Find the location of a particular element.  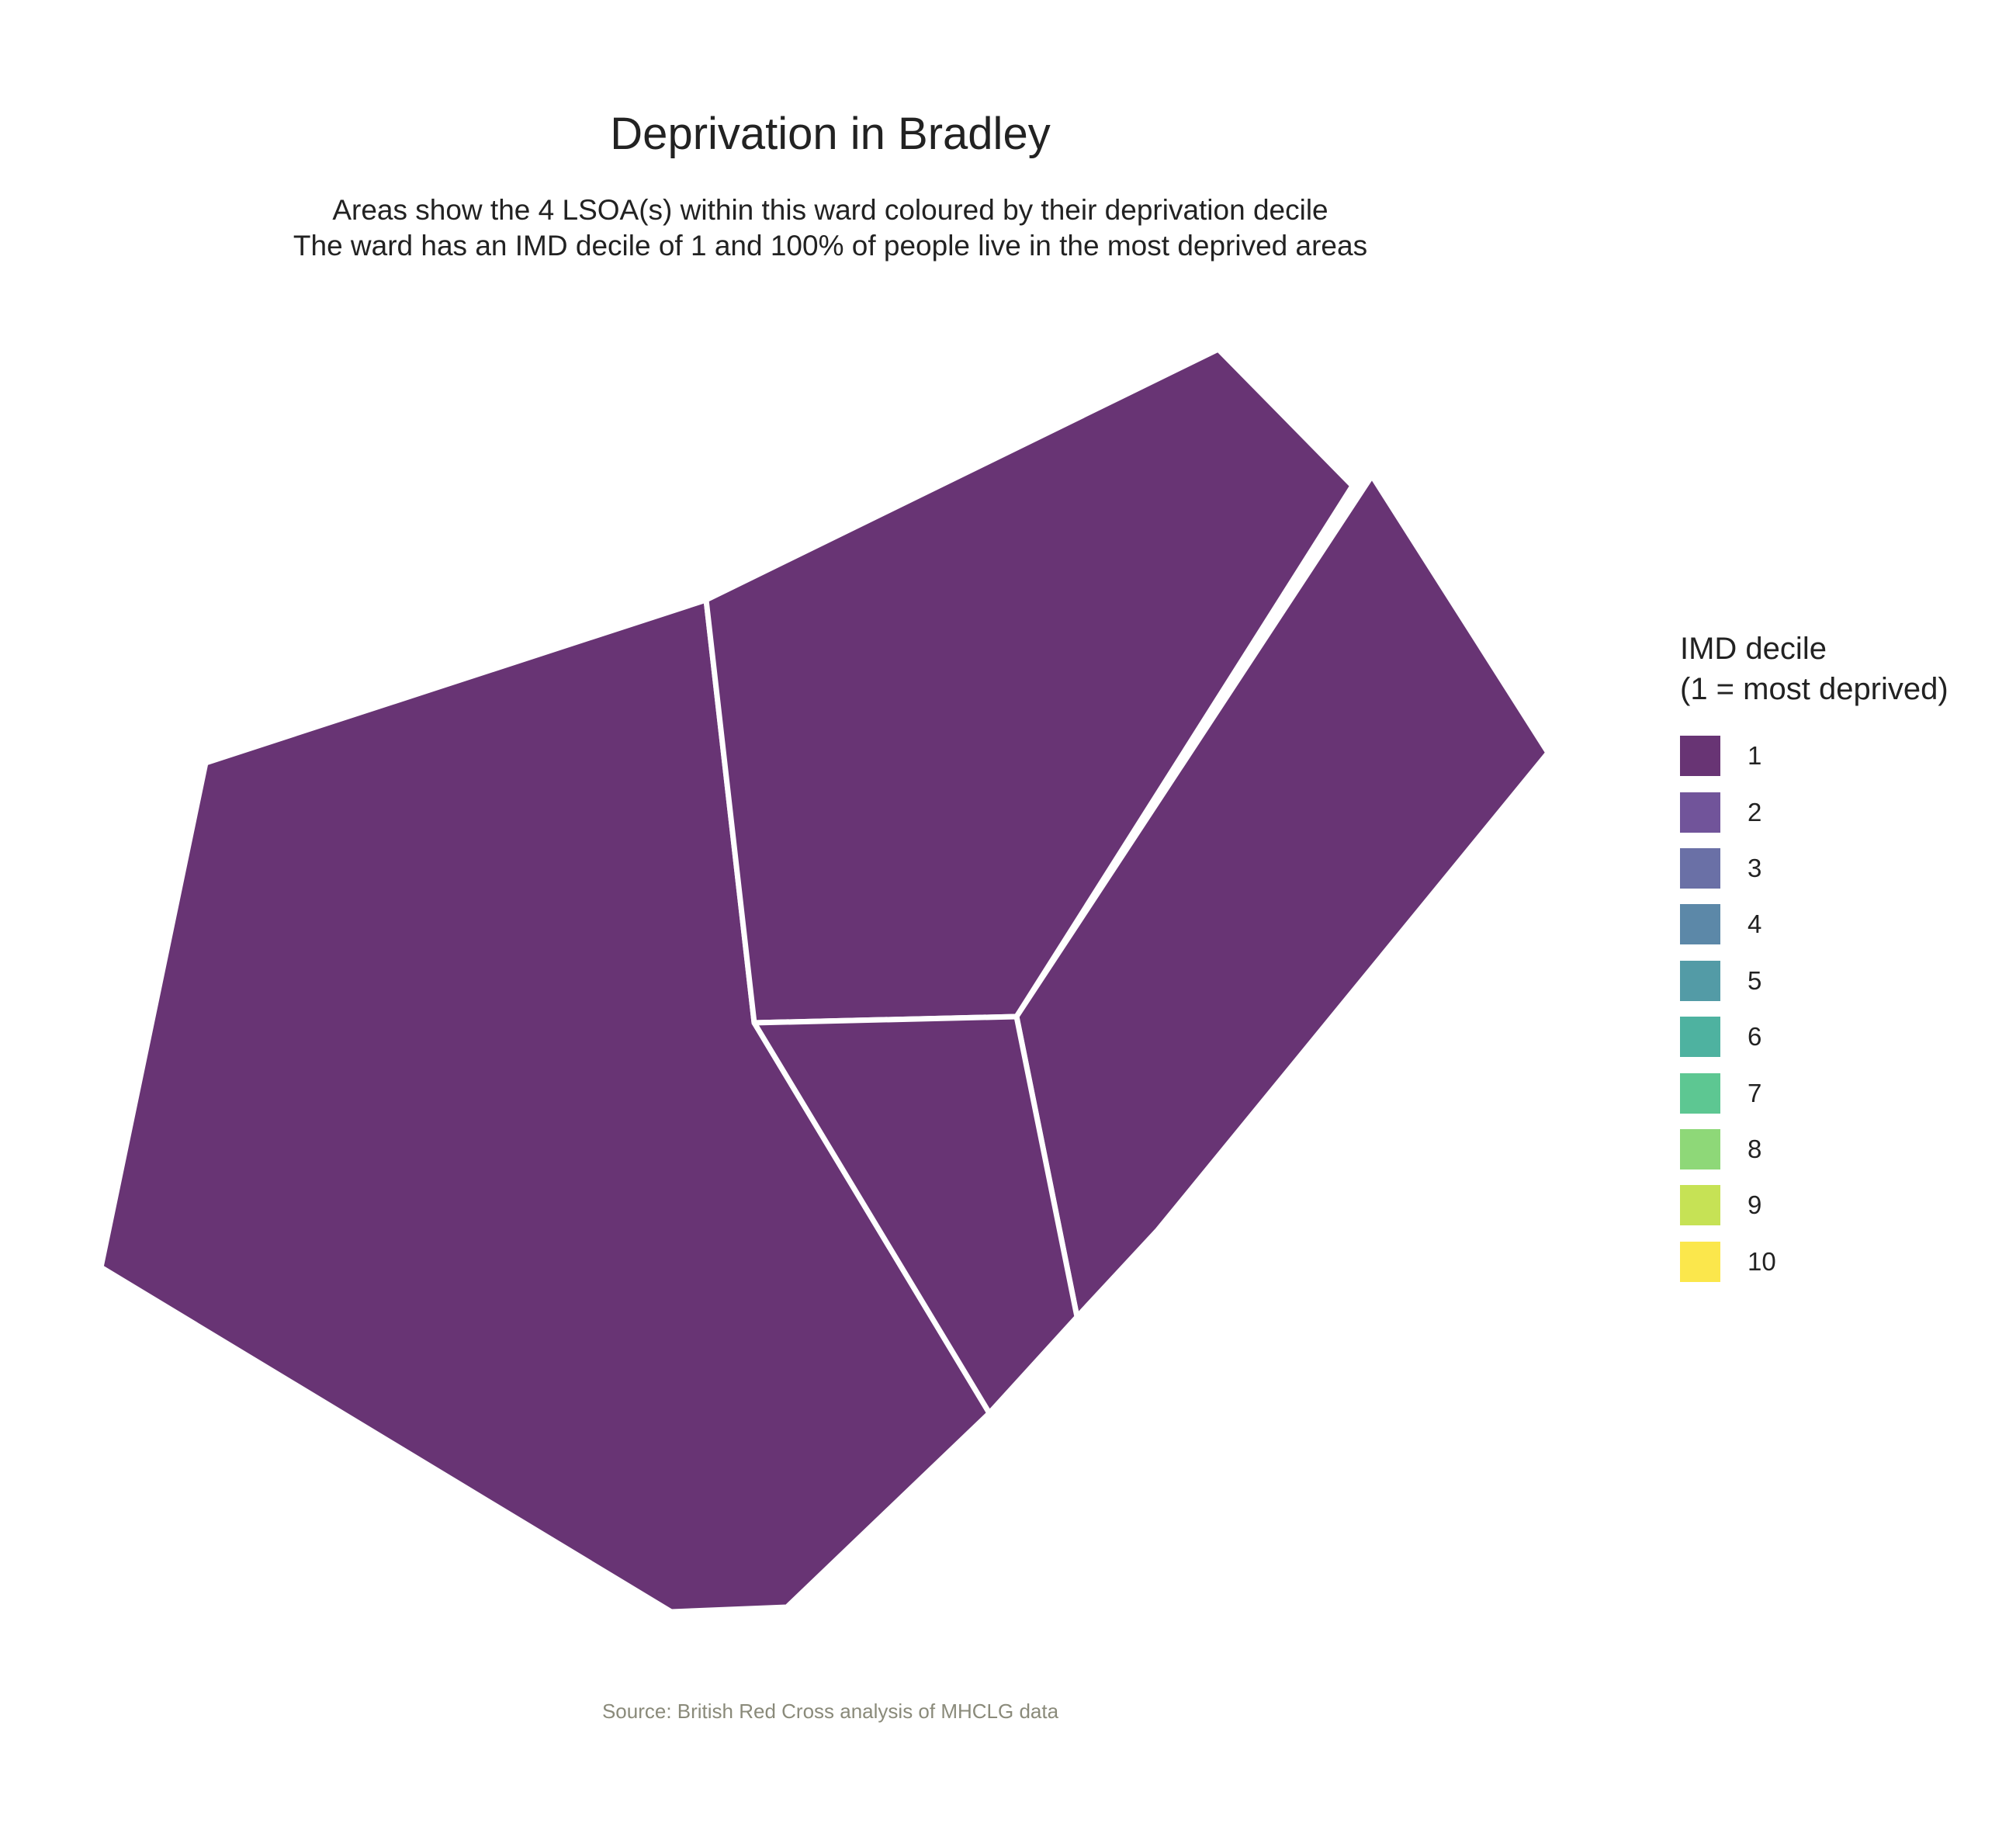

lsoa-area-east is located at coordinates (1282, 897).